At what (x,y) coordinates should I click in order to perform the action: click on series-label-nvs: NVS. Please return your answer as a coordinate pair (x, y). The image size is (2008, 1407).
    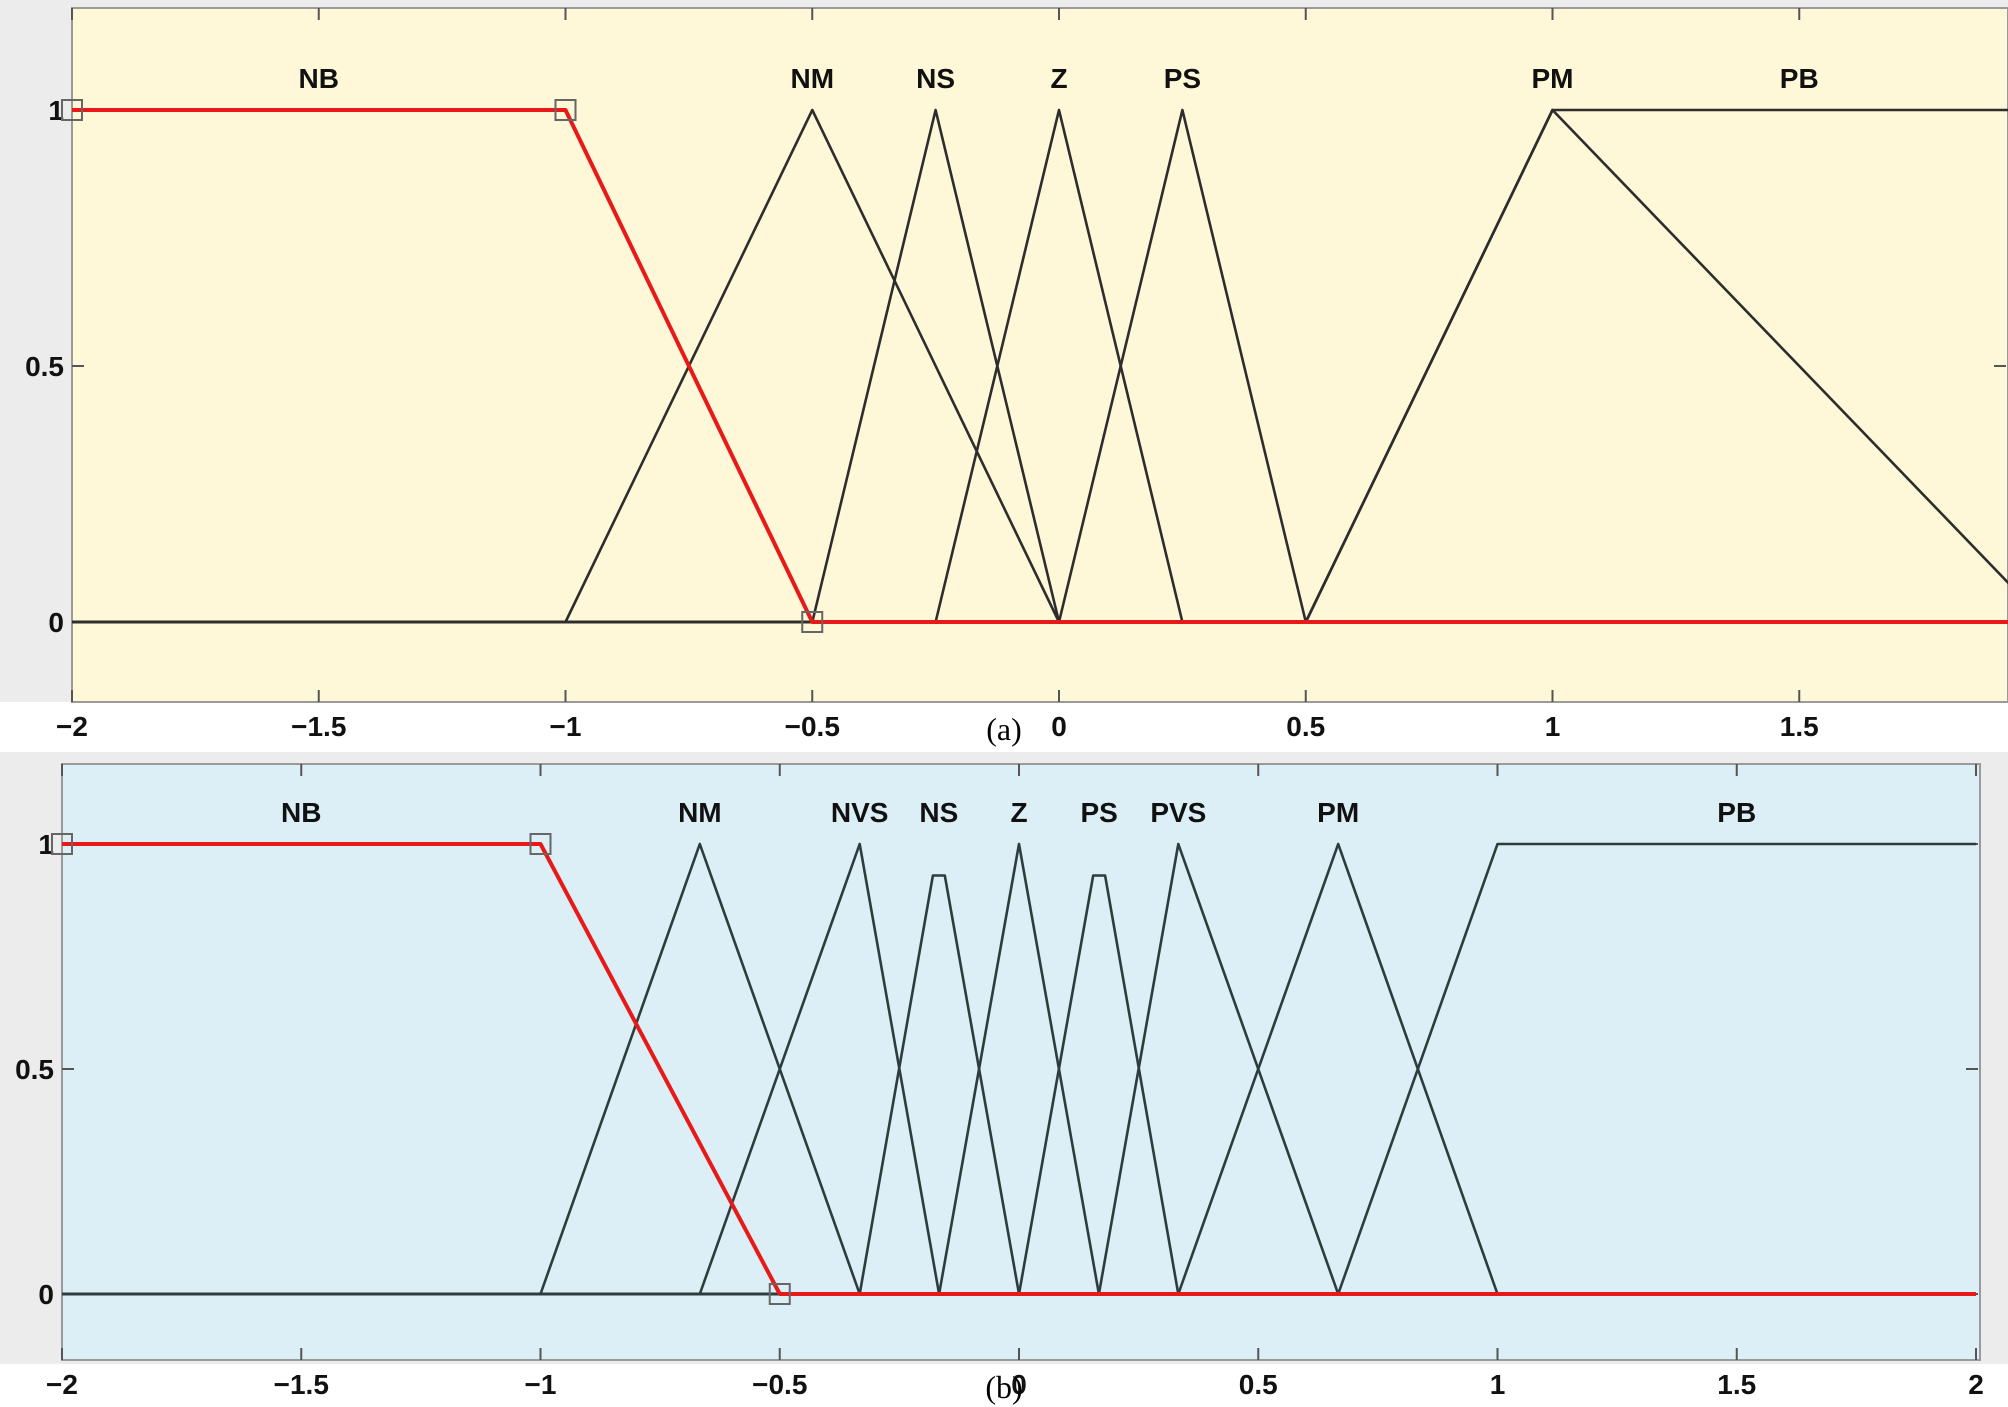
    Looking at the image, I should click on (860, 812).